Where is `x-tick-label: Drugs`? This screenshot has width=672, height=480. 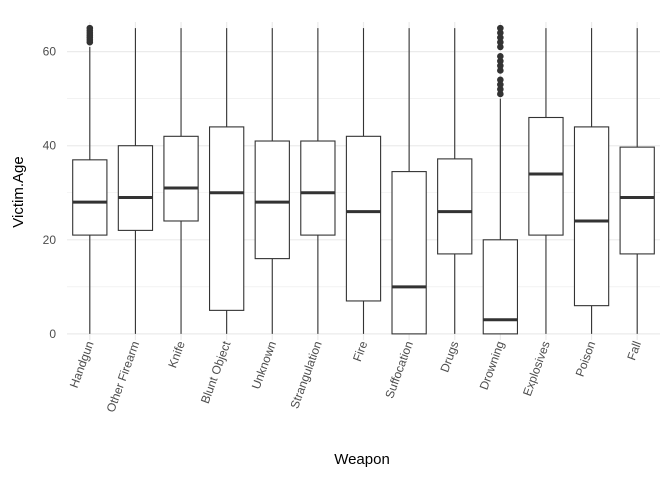 x-tick-label: Drugs is located at coordinates (449, 356).